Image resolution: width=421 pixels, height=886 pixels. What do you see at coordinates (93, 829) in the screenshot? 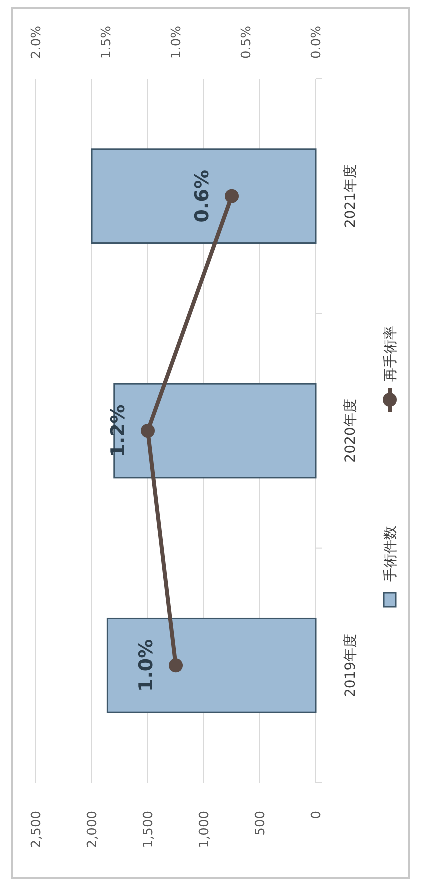
I see `x-tick-label: 2,000` at bounding box center [93, 829].